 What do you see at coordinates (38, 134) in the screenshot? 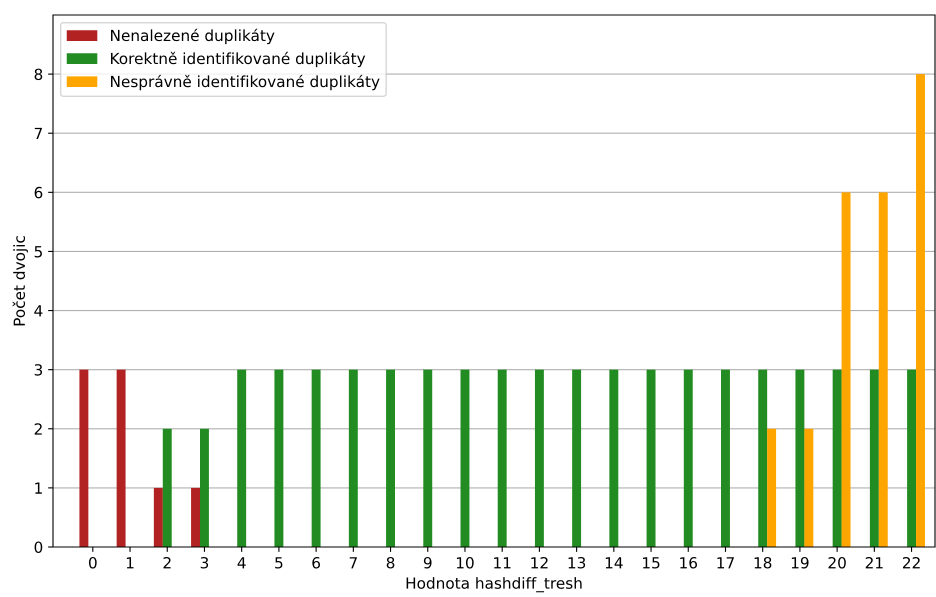
I see `y-tick-label: 7` at bounding box center [38, 134].